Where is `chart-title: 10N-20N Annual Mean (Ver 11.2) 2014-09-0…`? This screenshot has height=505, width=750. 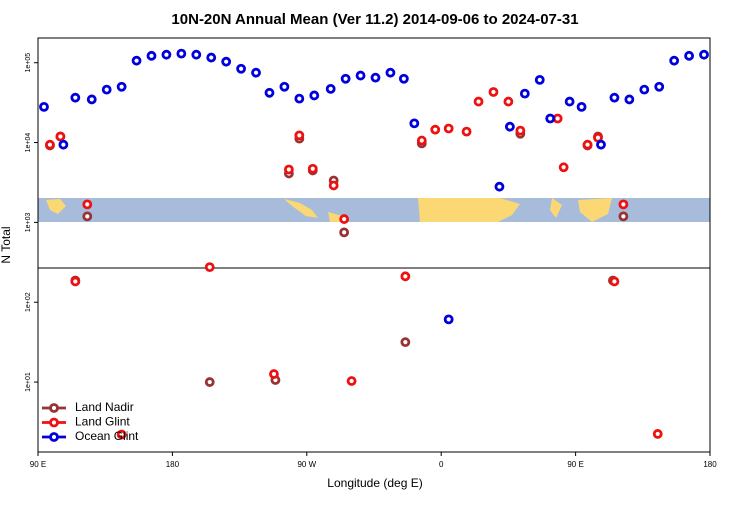 chart-title: 10N-20N Annual Mean (Ver 11.2) 2014-09-0… is located at coordinates (374, 19).